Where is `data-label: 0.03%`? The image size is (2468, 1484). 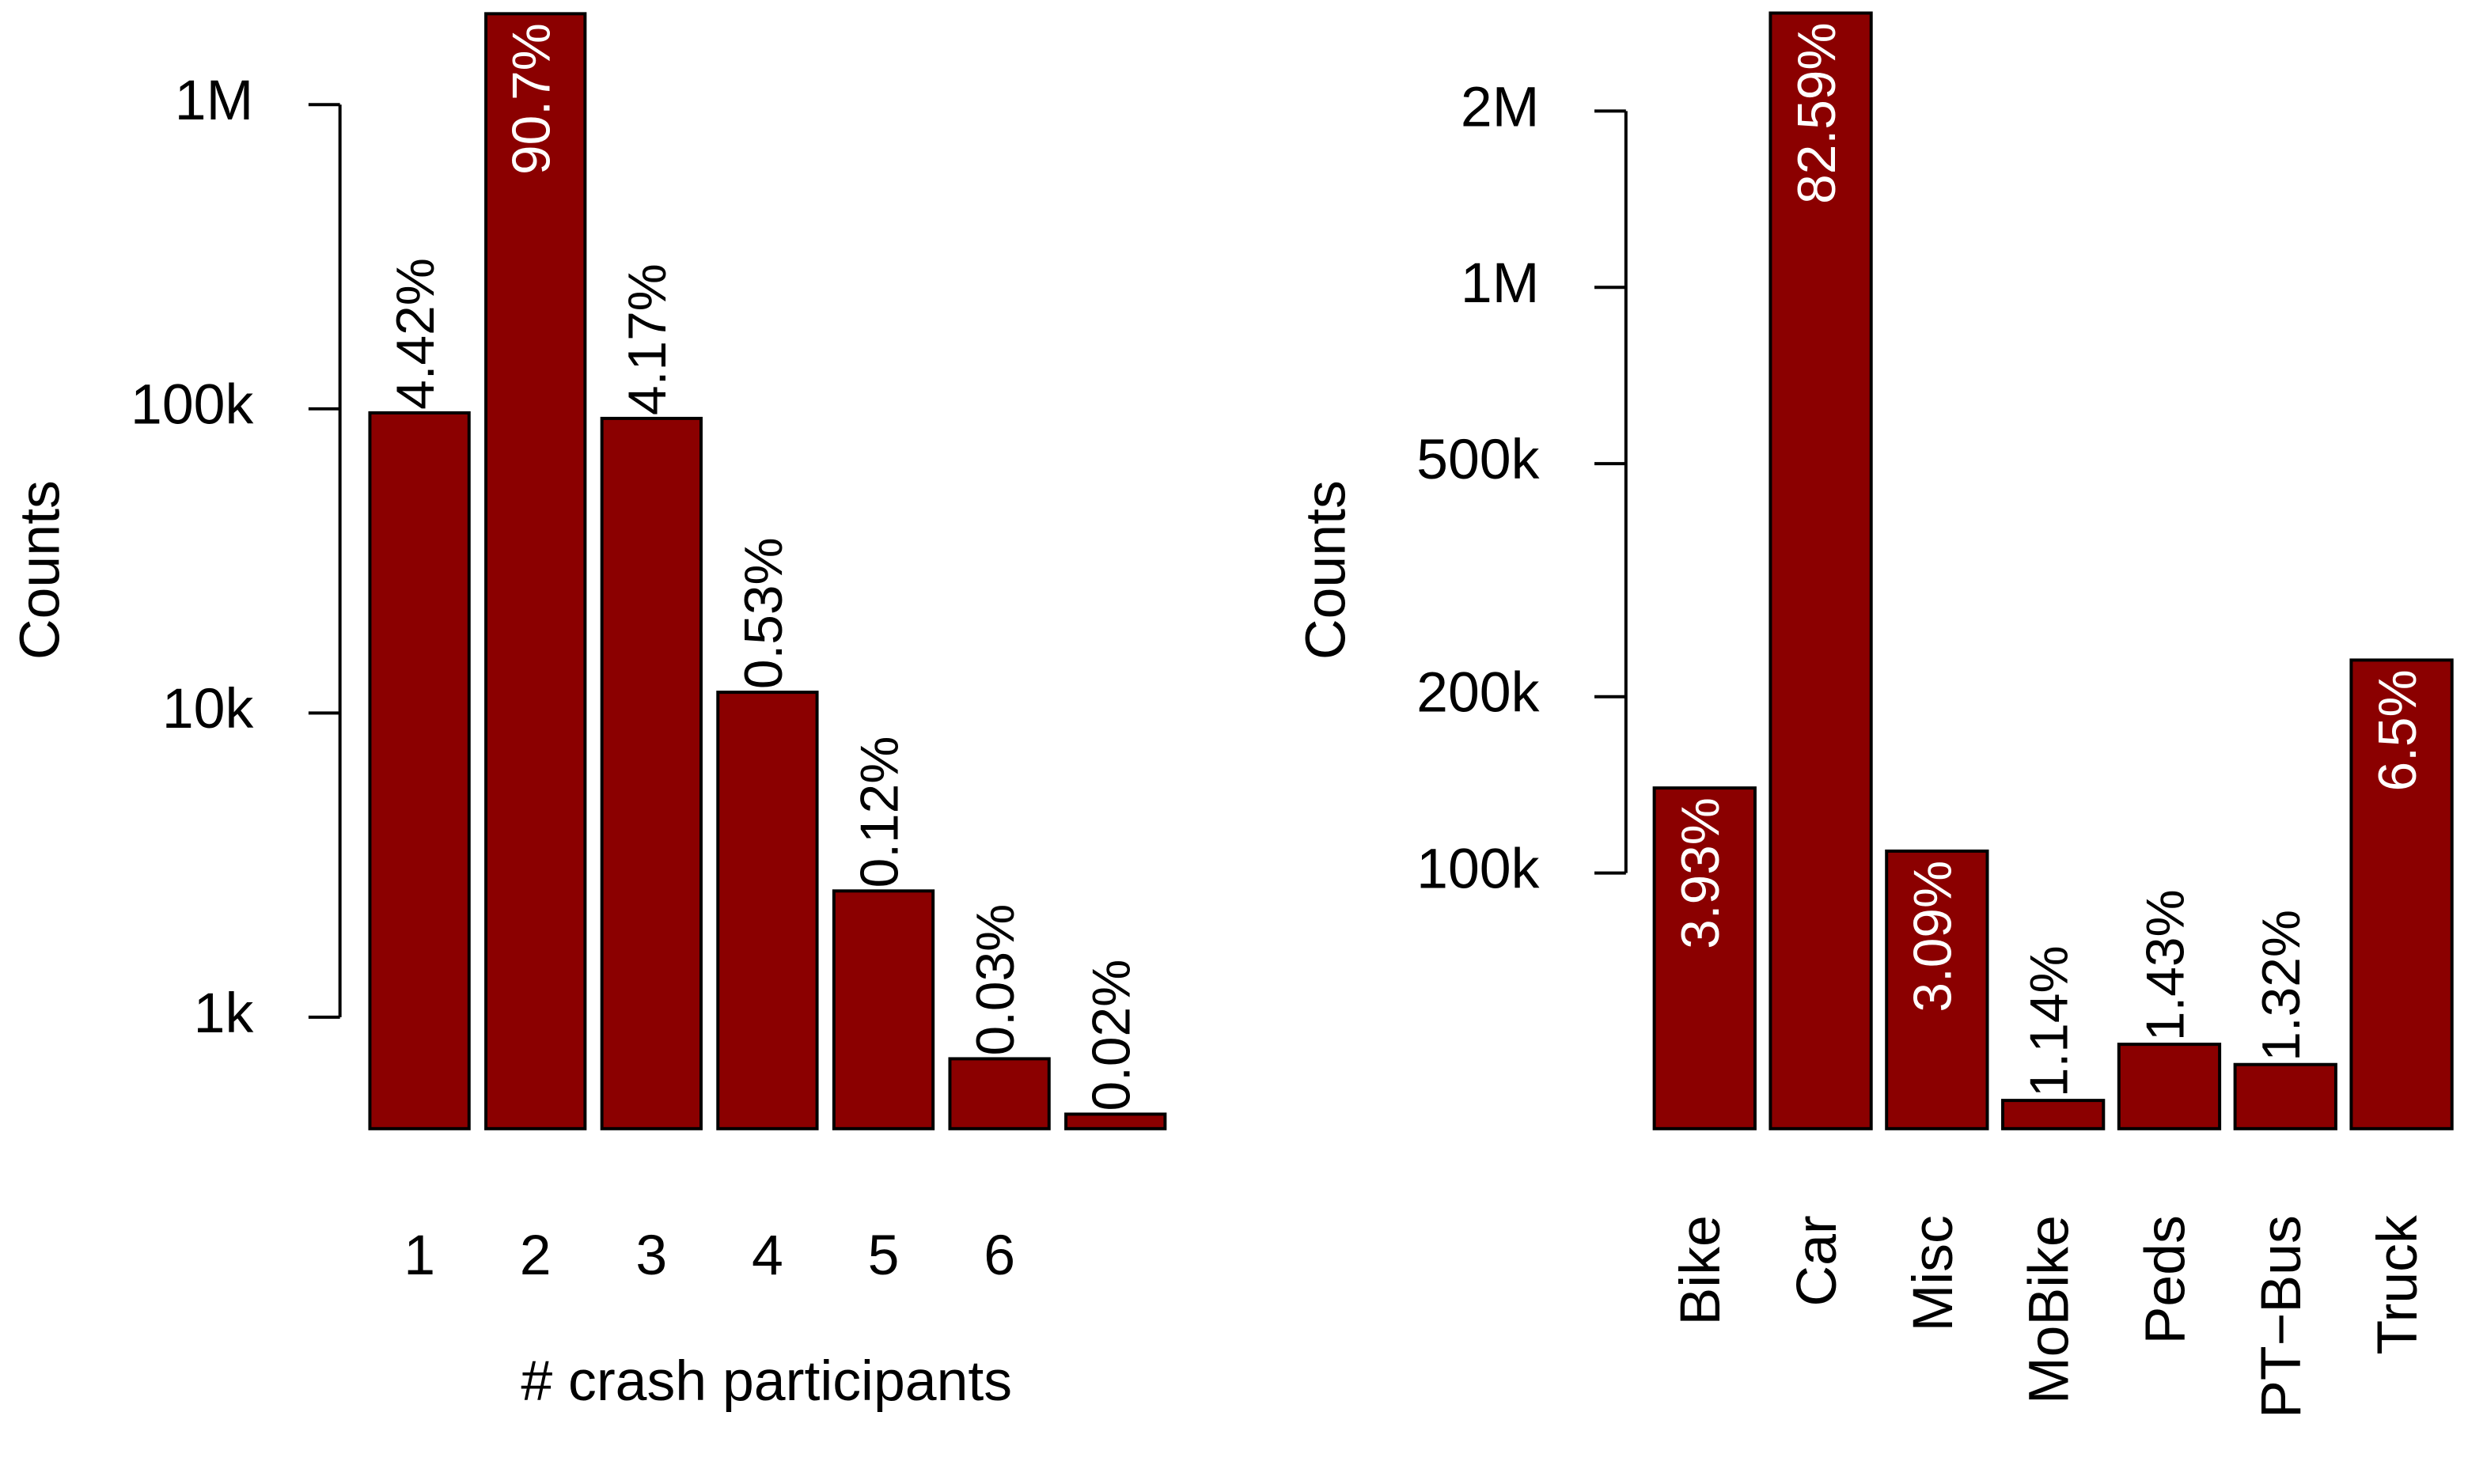
data-label: 0.03% is located at coordinates (995, 980).